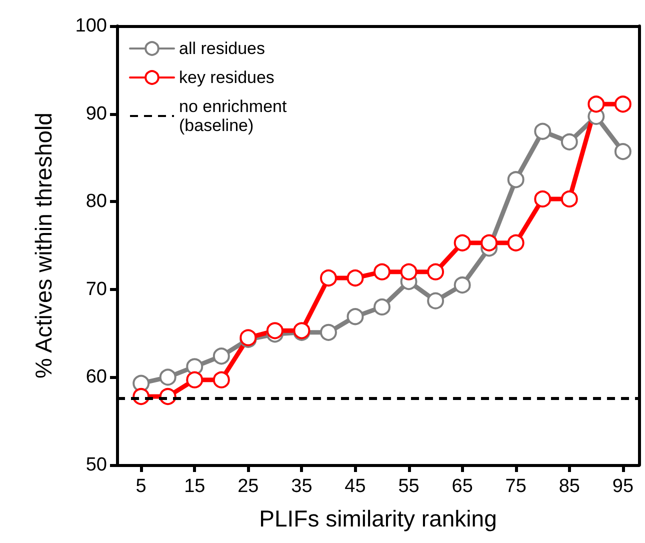 The width and height of the screenshot is (645, 543). Describe the element at coordinates (96, 201) in the screenshot. I see `y-tick-label: 80` at that location.